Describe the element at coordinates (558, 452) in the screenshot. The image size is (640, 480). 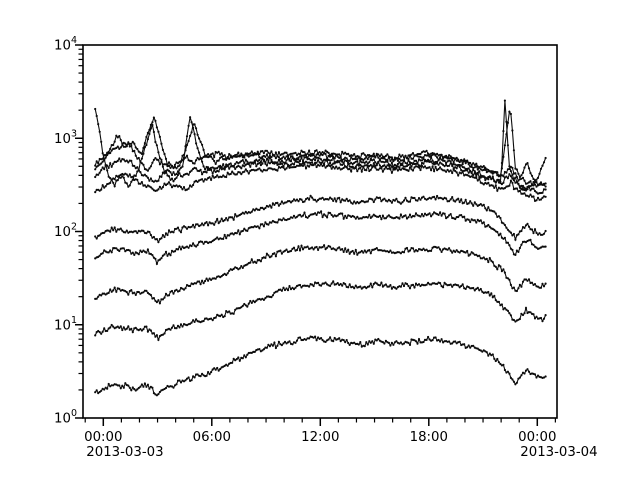
I see `x-date-label: 2013-03-04` at that location.